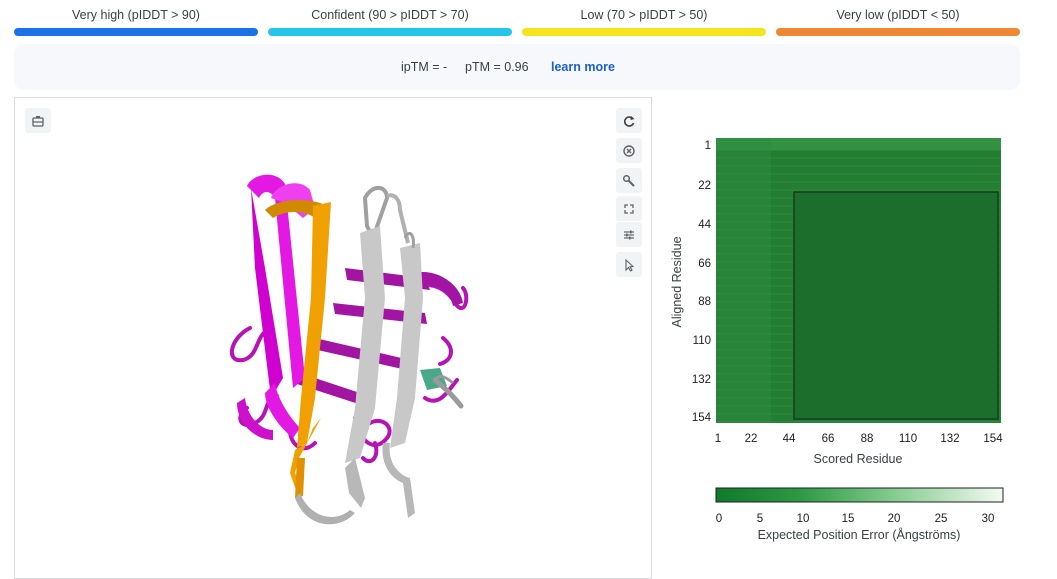 The image size is (1057, 579). Describe the element at coordinates (136, 15) in the screenshot. I see `legend-label: Very high (pIDDT > 90)` at that location.